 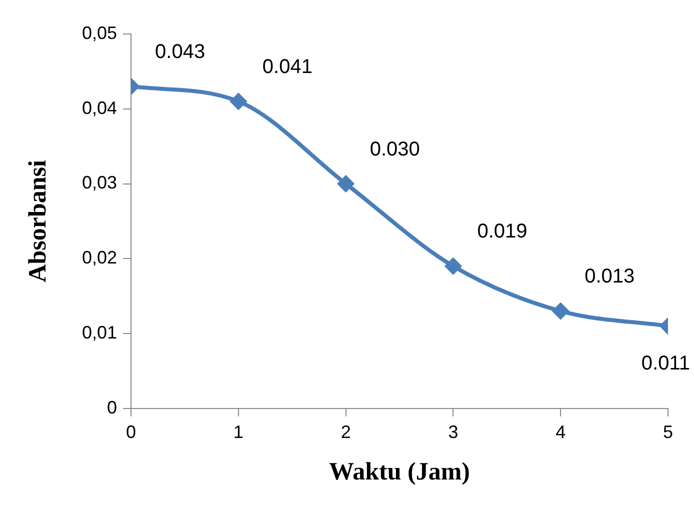 What do you see at coordinates (665, 363) in the screenshot?
I see `data-label: 0.011` at bounding box center [665, 363].